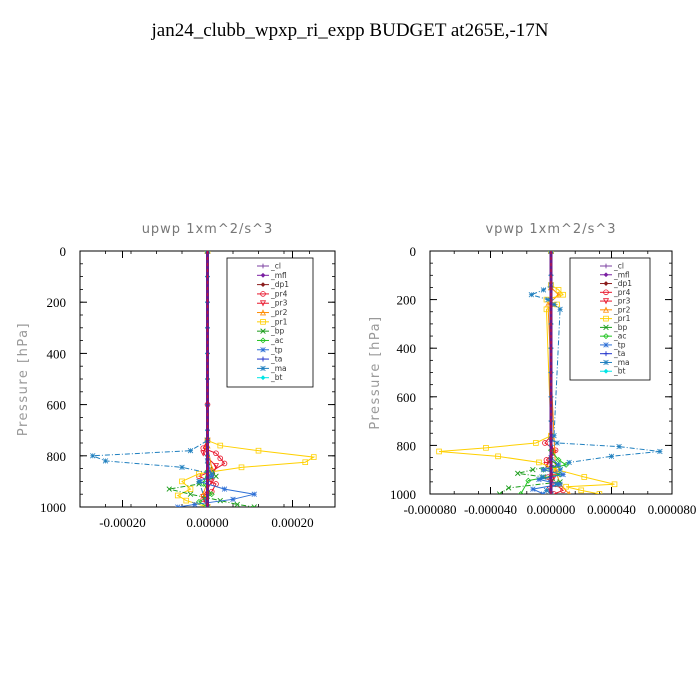 This screenshot has width=700, height=700. I want to click on legend-item: _bp, so click(614, 327).